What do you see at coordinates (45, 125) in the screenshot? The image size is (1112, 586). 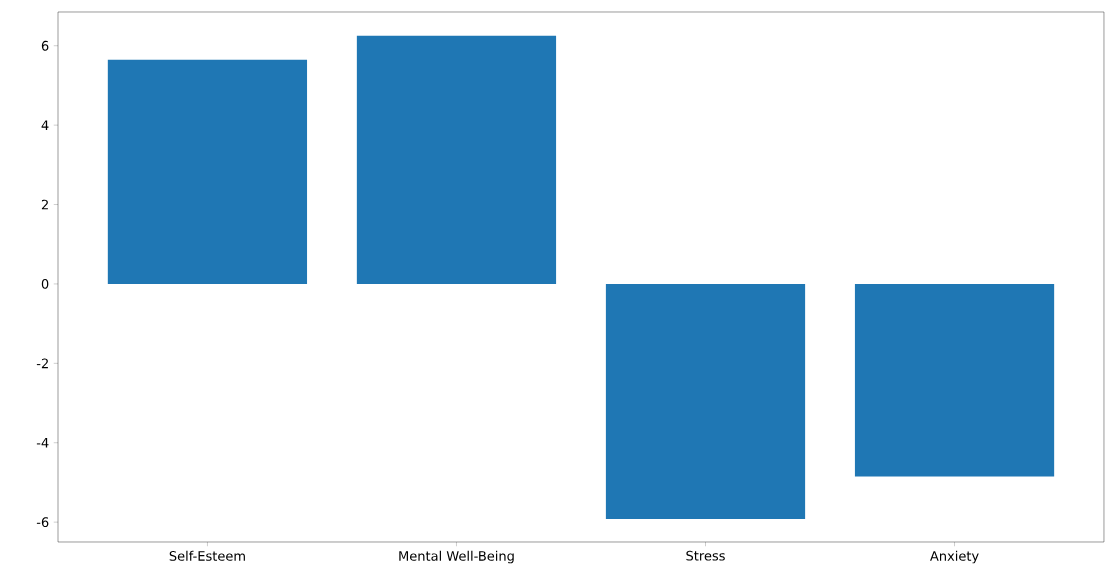 I see `y-tick-label: 4` at bounding box center [45, 125].